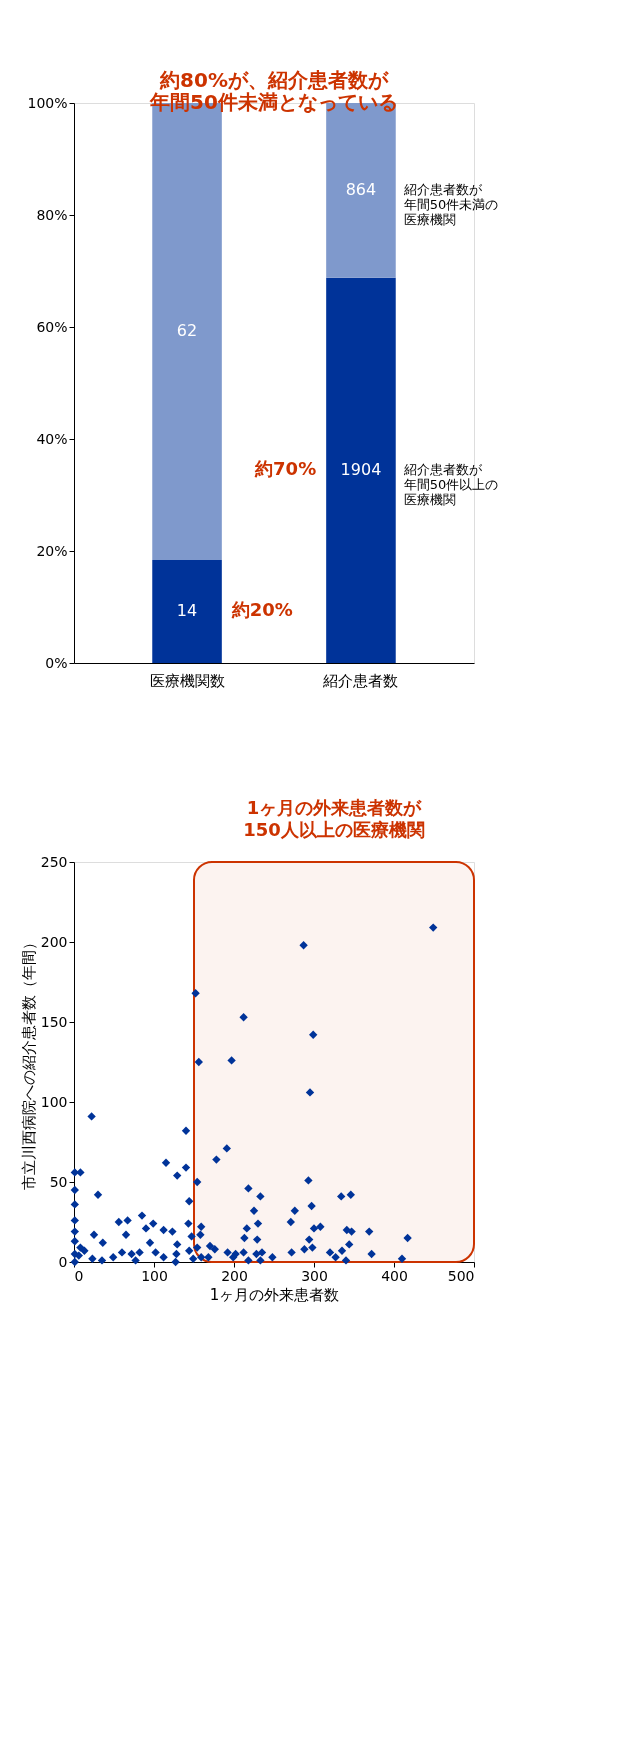 This screenshot has width=639, height=1749. I want to click on series-label: 紹介患者数が年間50件未満の医療機関, so click(450, 205).